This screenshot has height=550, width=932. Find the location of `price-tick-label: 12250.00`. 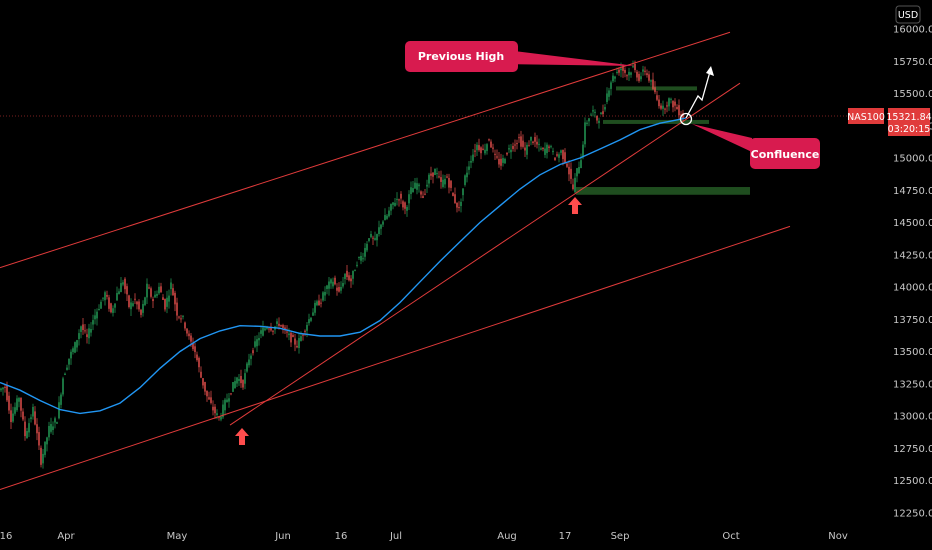

price-tick-label: 12250.00 is located at coordinates (912, 513).